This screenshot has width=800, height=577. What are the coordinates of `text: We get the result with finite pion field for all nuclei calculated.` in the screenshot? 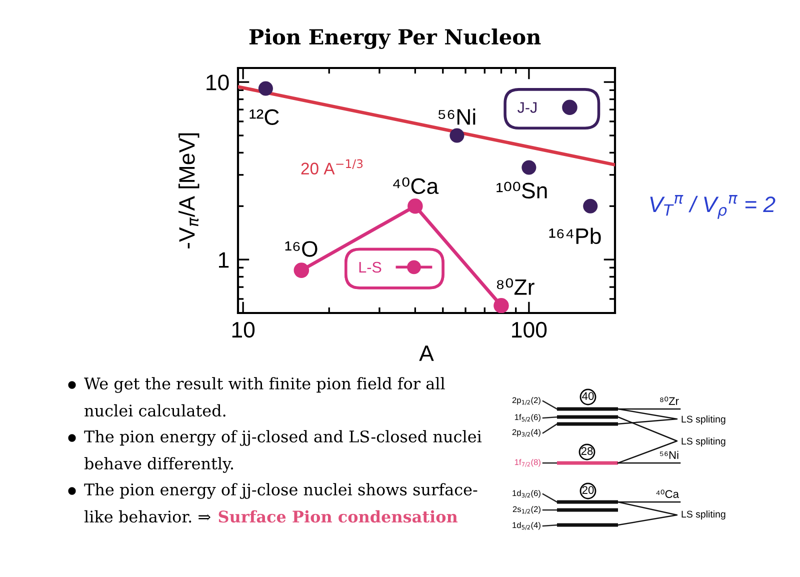 It's located at (264, 397).